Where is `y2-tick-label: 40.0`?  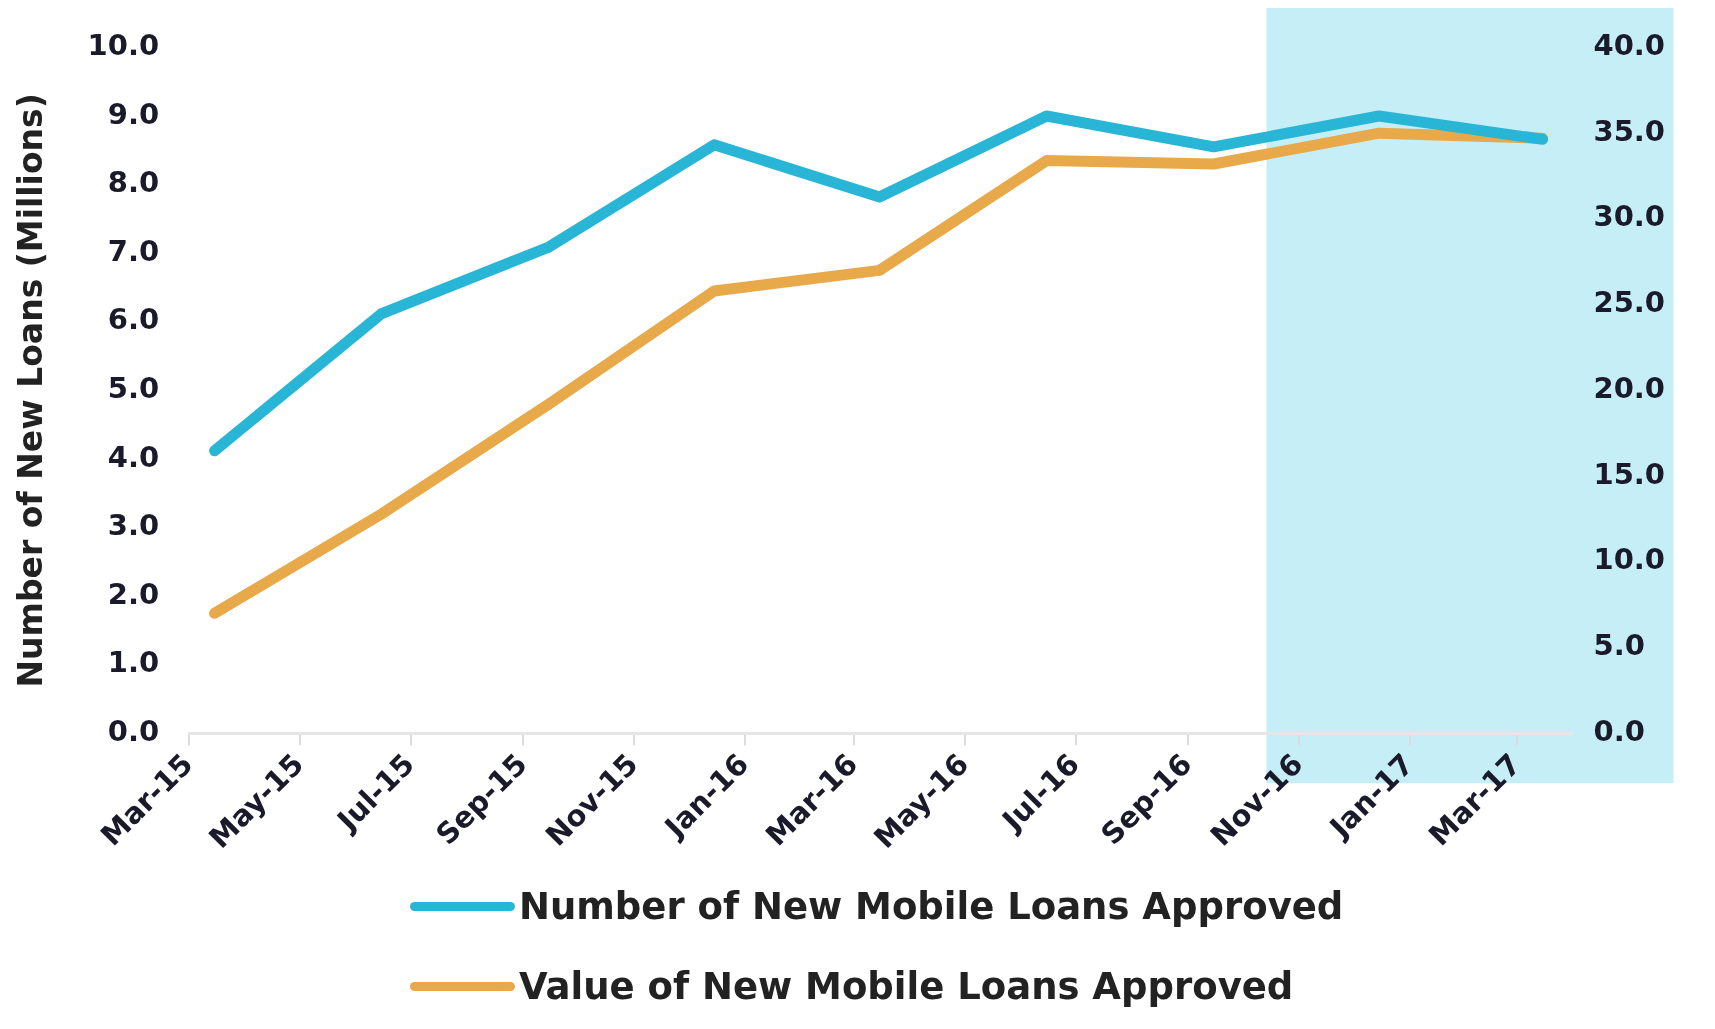 y2-tick-label: 40.0 is located at coordinates (1629, 44).